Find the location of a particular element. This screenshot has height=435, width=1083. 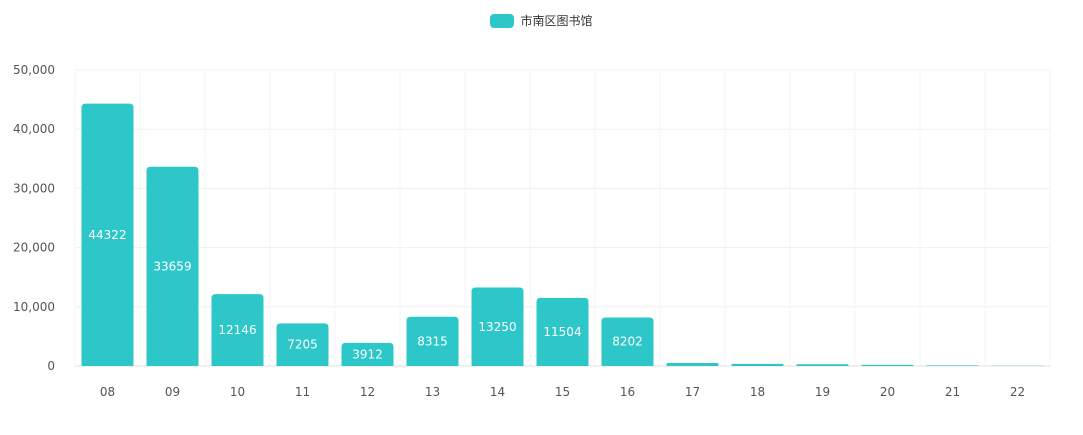

y-tick-label: 50,000 is located at coordinates (34, 70).